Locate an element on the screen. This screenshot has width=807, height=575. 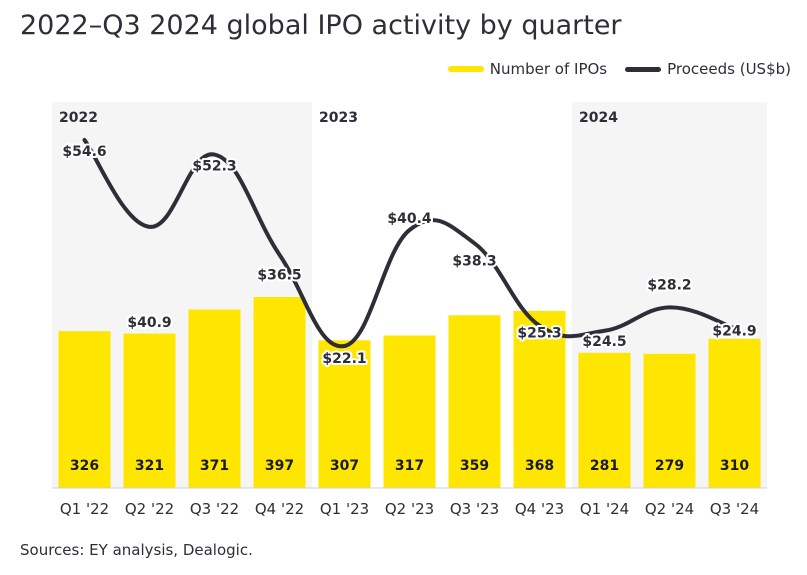
year-label-2023: 2023 is located at coordinates (338, 118).